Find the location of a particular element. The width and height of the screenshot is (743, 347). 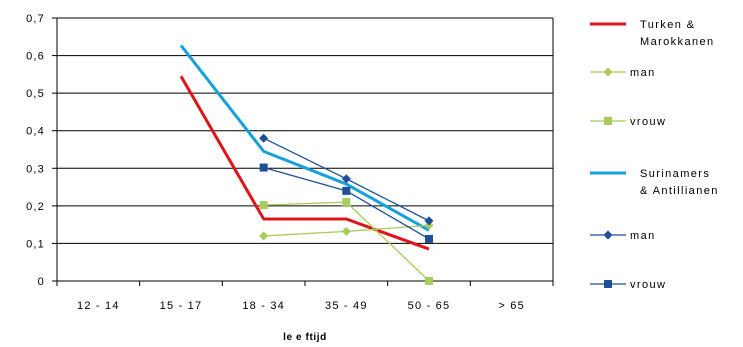

y-tick-label: 0,2 is located at coordinates (35, 207).